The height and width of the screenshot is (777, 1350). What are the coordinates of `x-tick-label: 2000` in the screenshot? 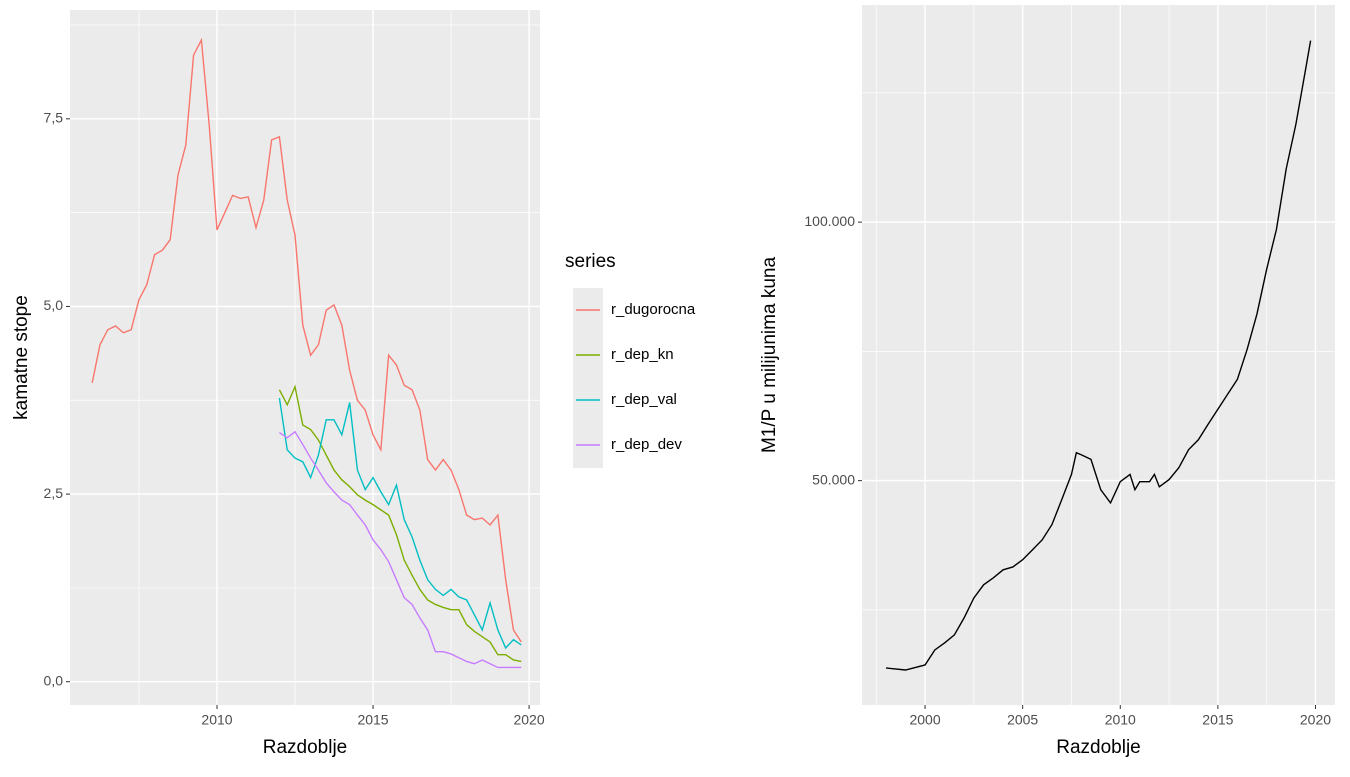 It's located at (924, 720).